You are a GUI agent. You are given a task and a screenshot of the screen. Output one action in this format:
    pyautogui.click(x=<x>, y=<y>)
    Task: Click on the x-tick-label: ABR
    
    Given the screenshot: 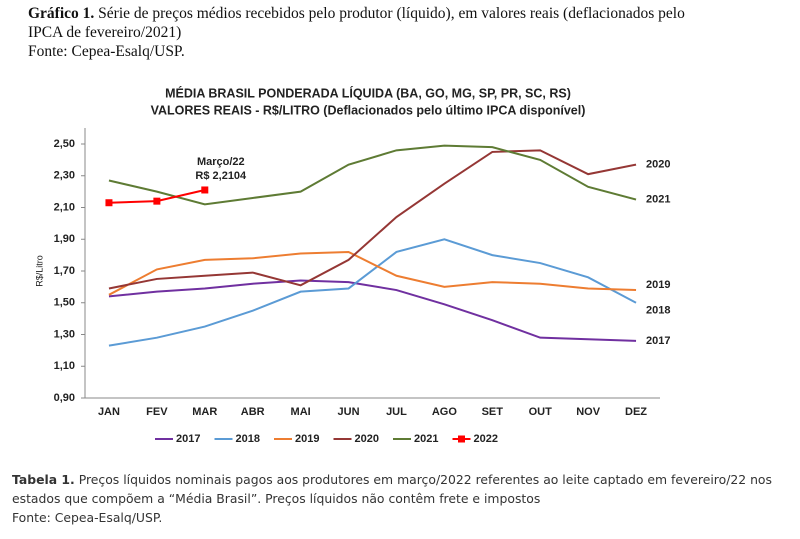 What is the action you would take?
    pyautogui.click(x=253, y=412)
    